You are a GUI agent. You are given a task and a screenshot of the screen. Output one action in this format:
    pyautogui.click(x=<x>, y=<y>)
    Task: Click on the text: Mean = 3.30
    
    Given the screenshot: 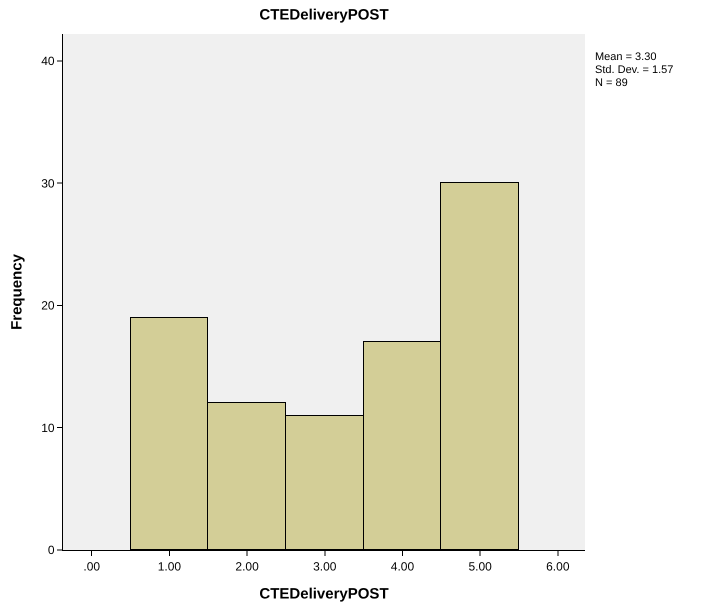 What is the action you would take?
    pyautogui.click(x=625, y=57)
    